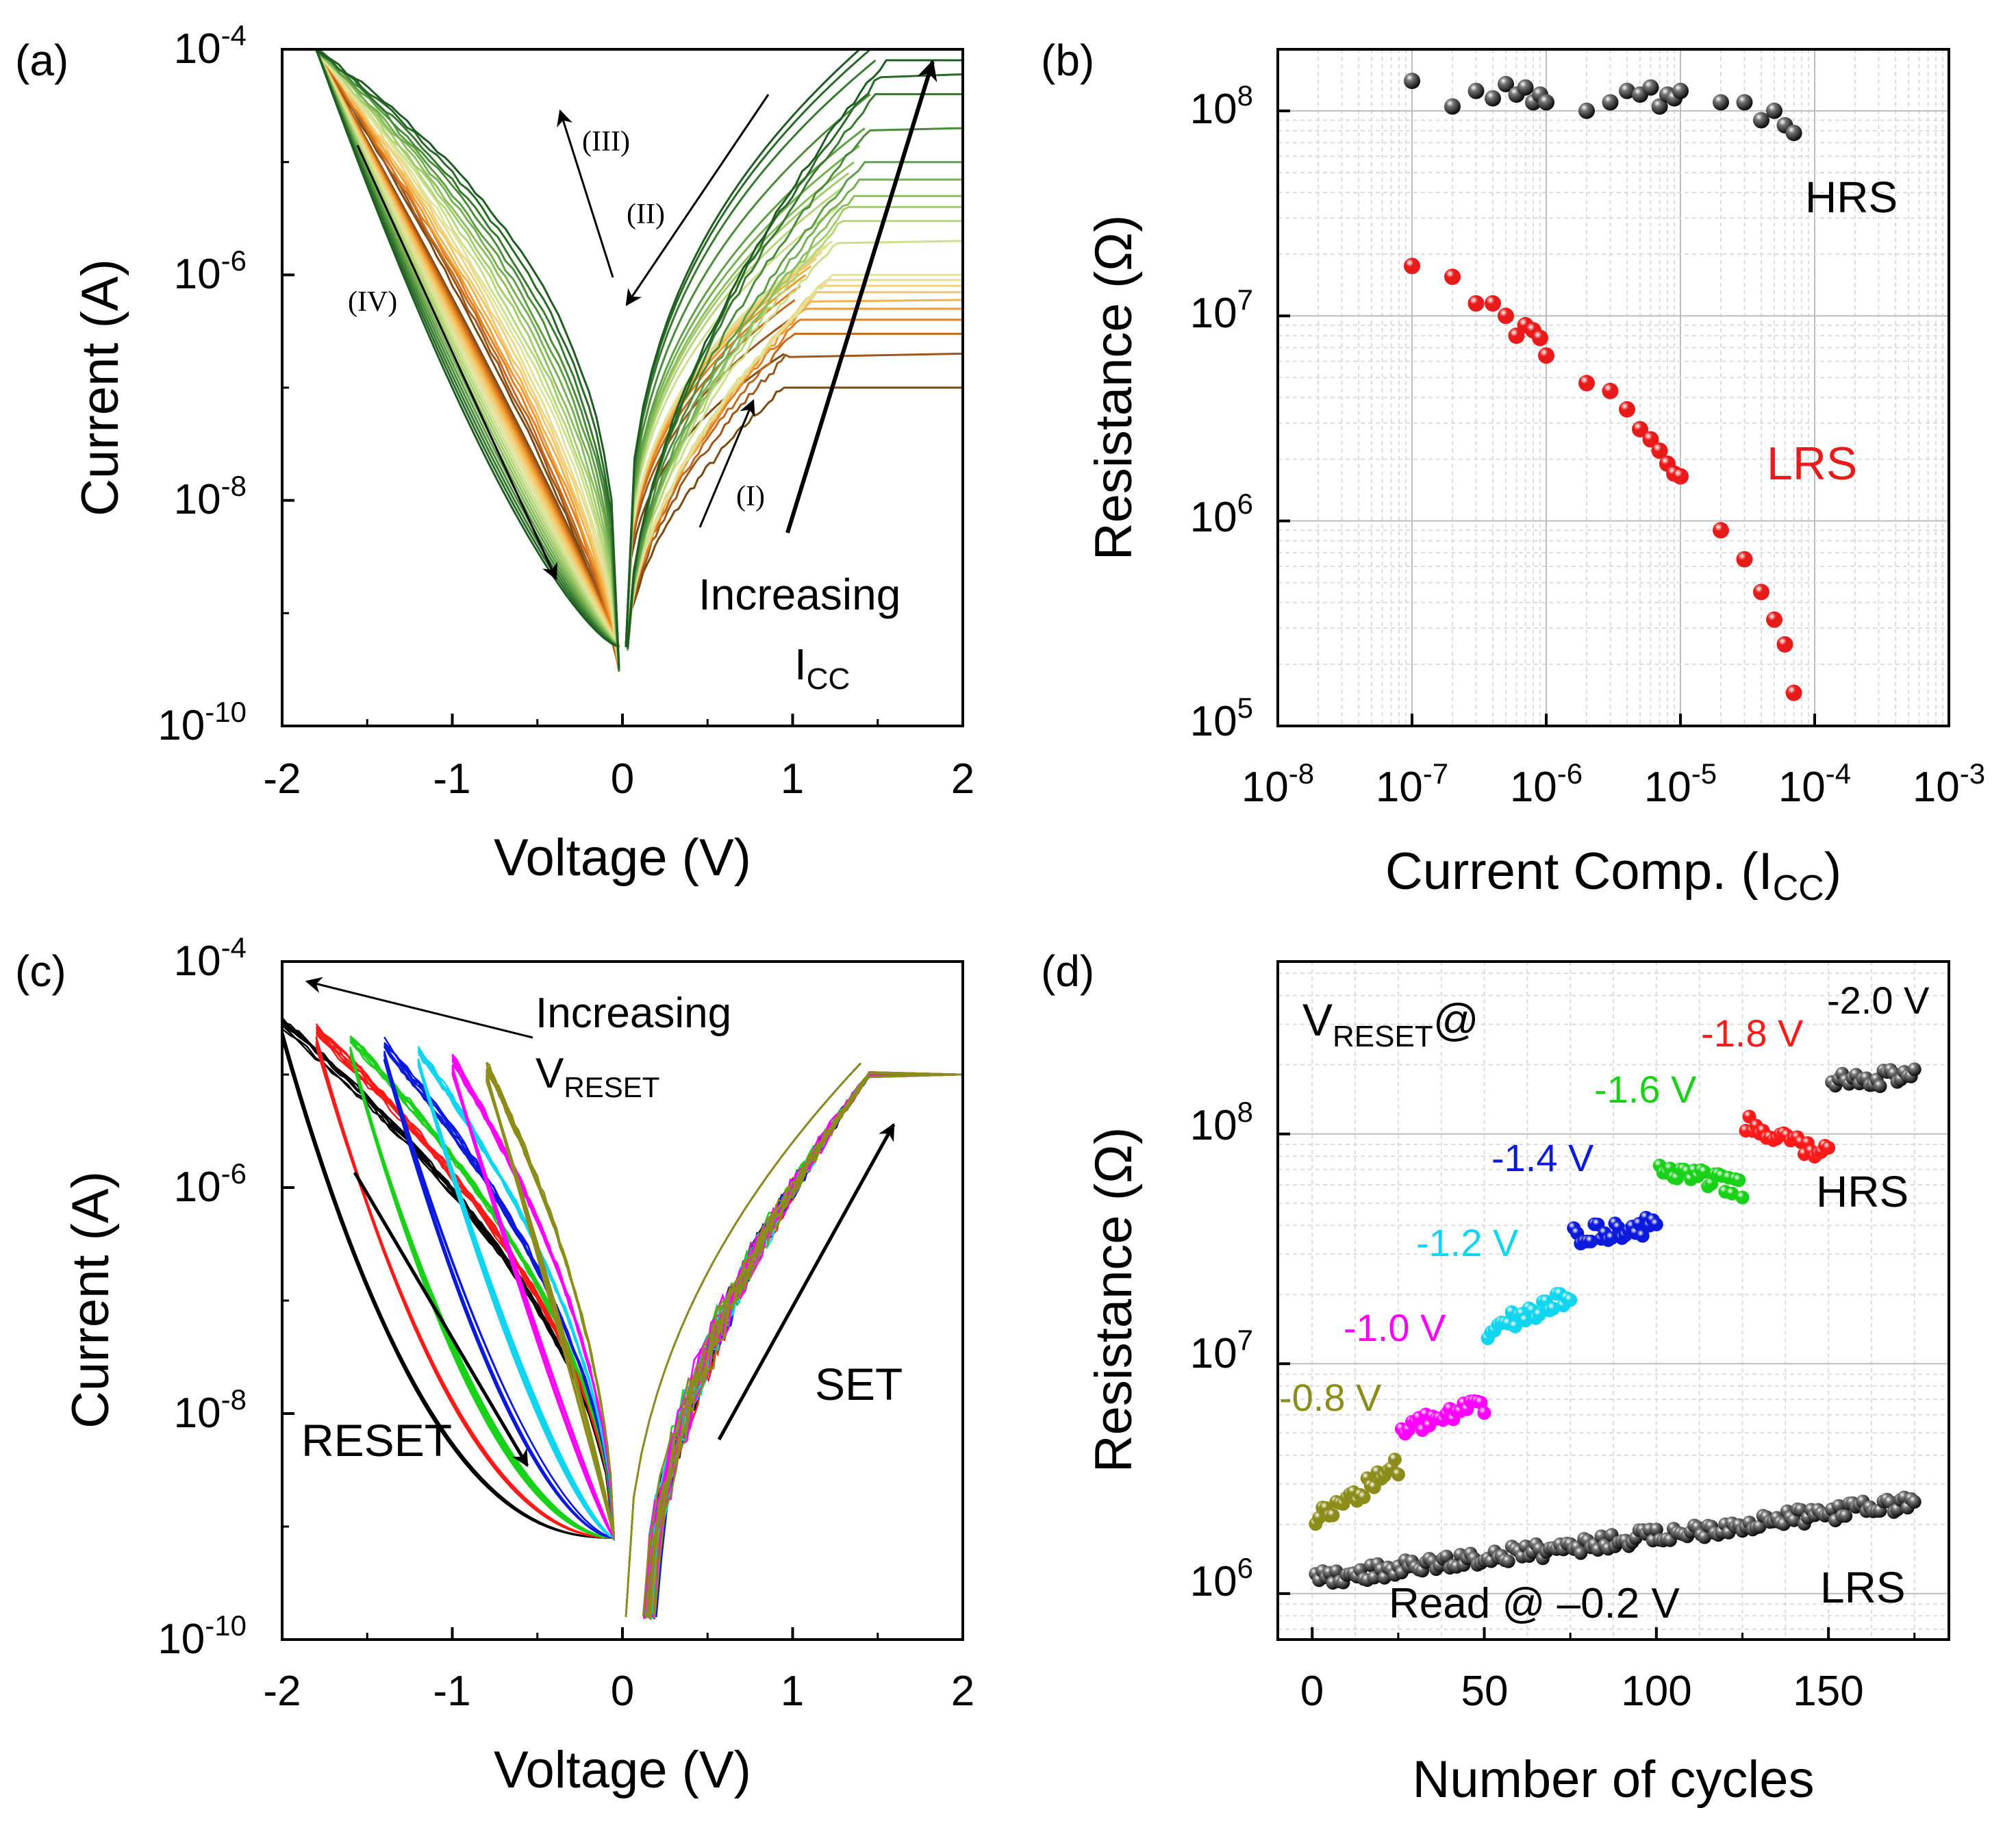 This screenshot has height=1832, width=2016. I want to click on arrow-increasing-vreset, so click(419, 1008).